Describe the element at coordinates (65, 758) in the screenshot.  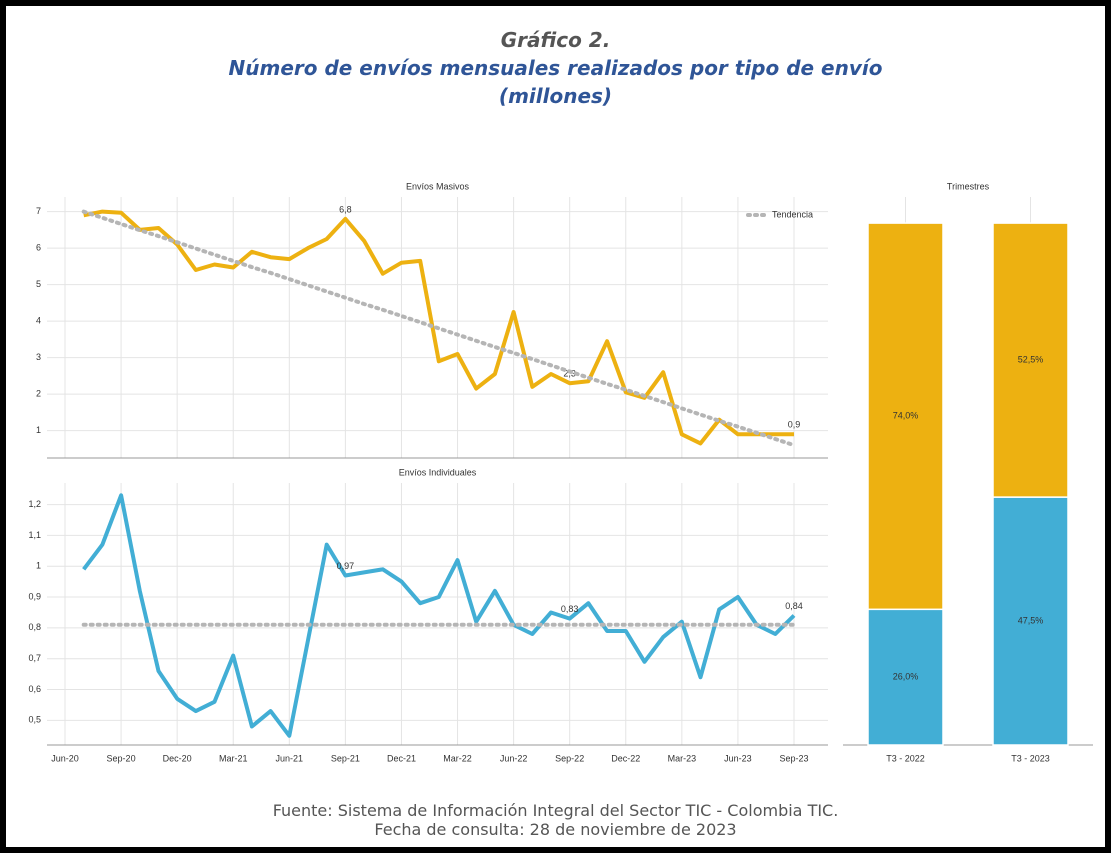
I see `x-tick-label: Jun-20` at that location.